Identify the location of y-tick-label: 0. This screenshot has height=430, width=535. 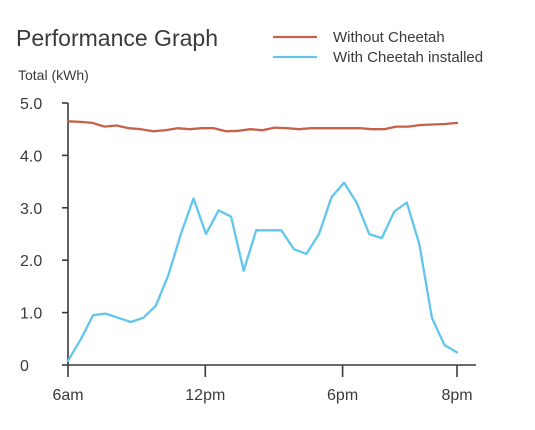
(24, 366).